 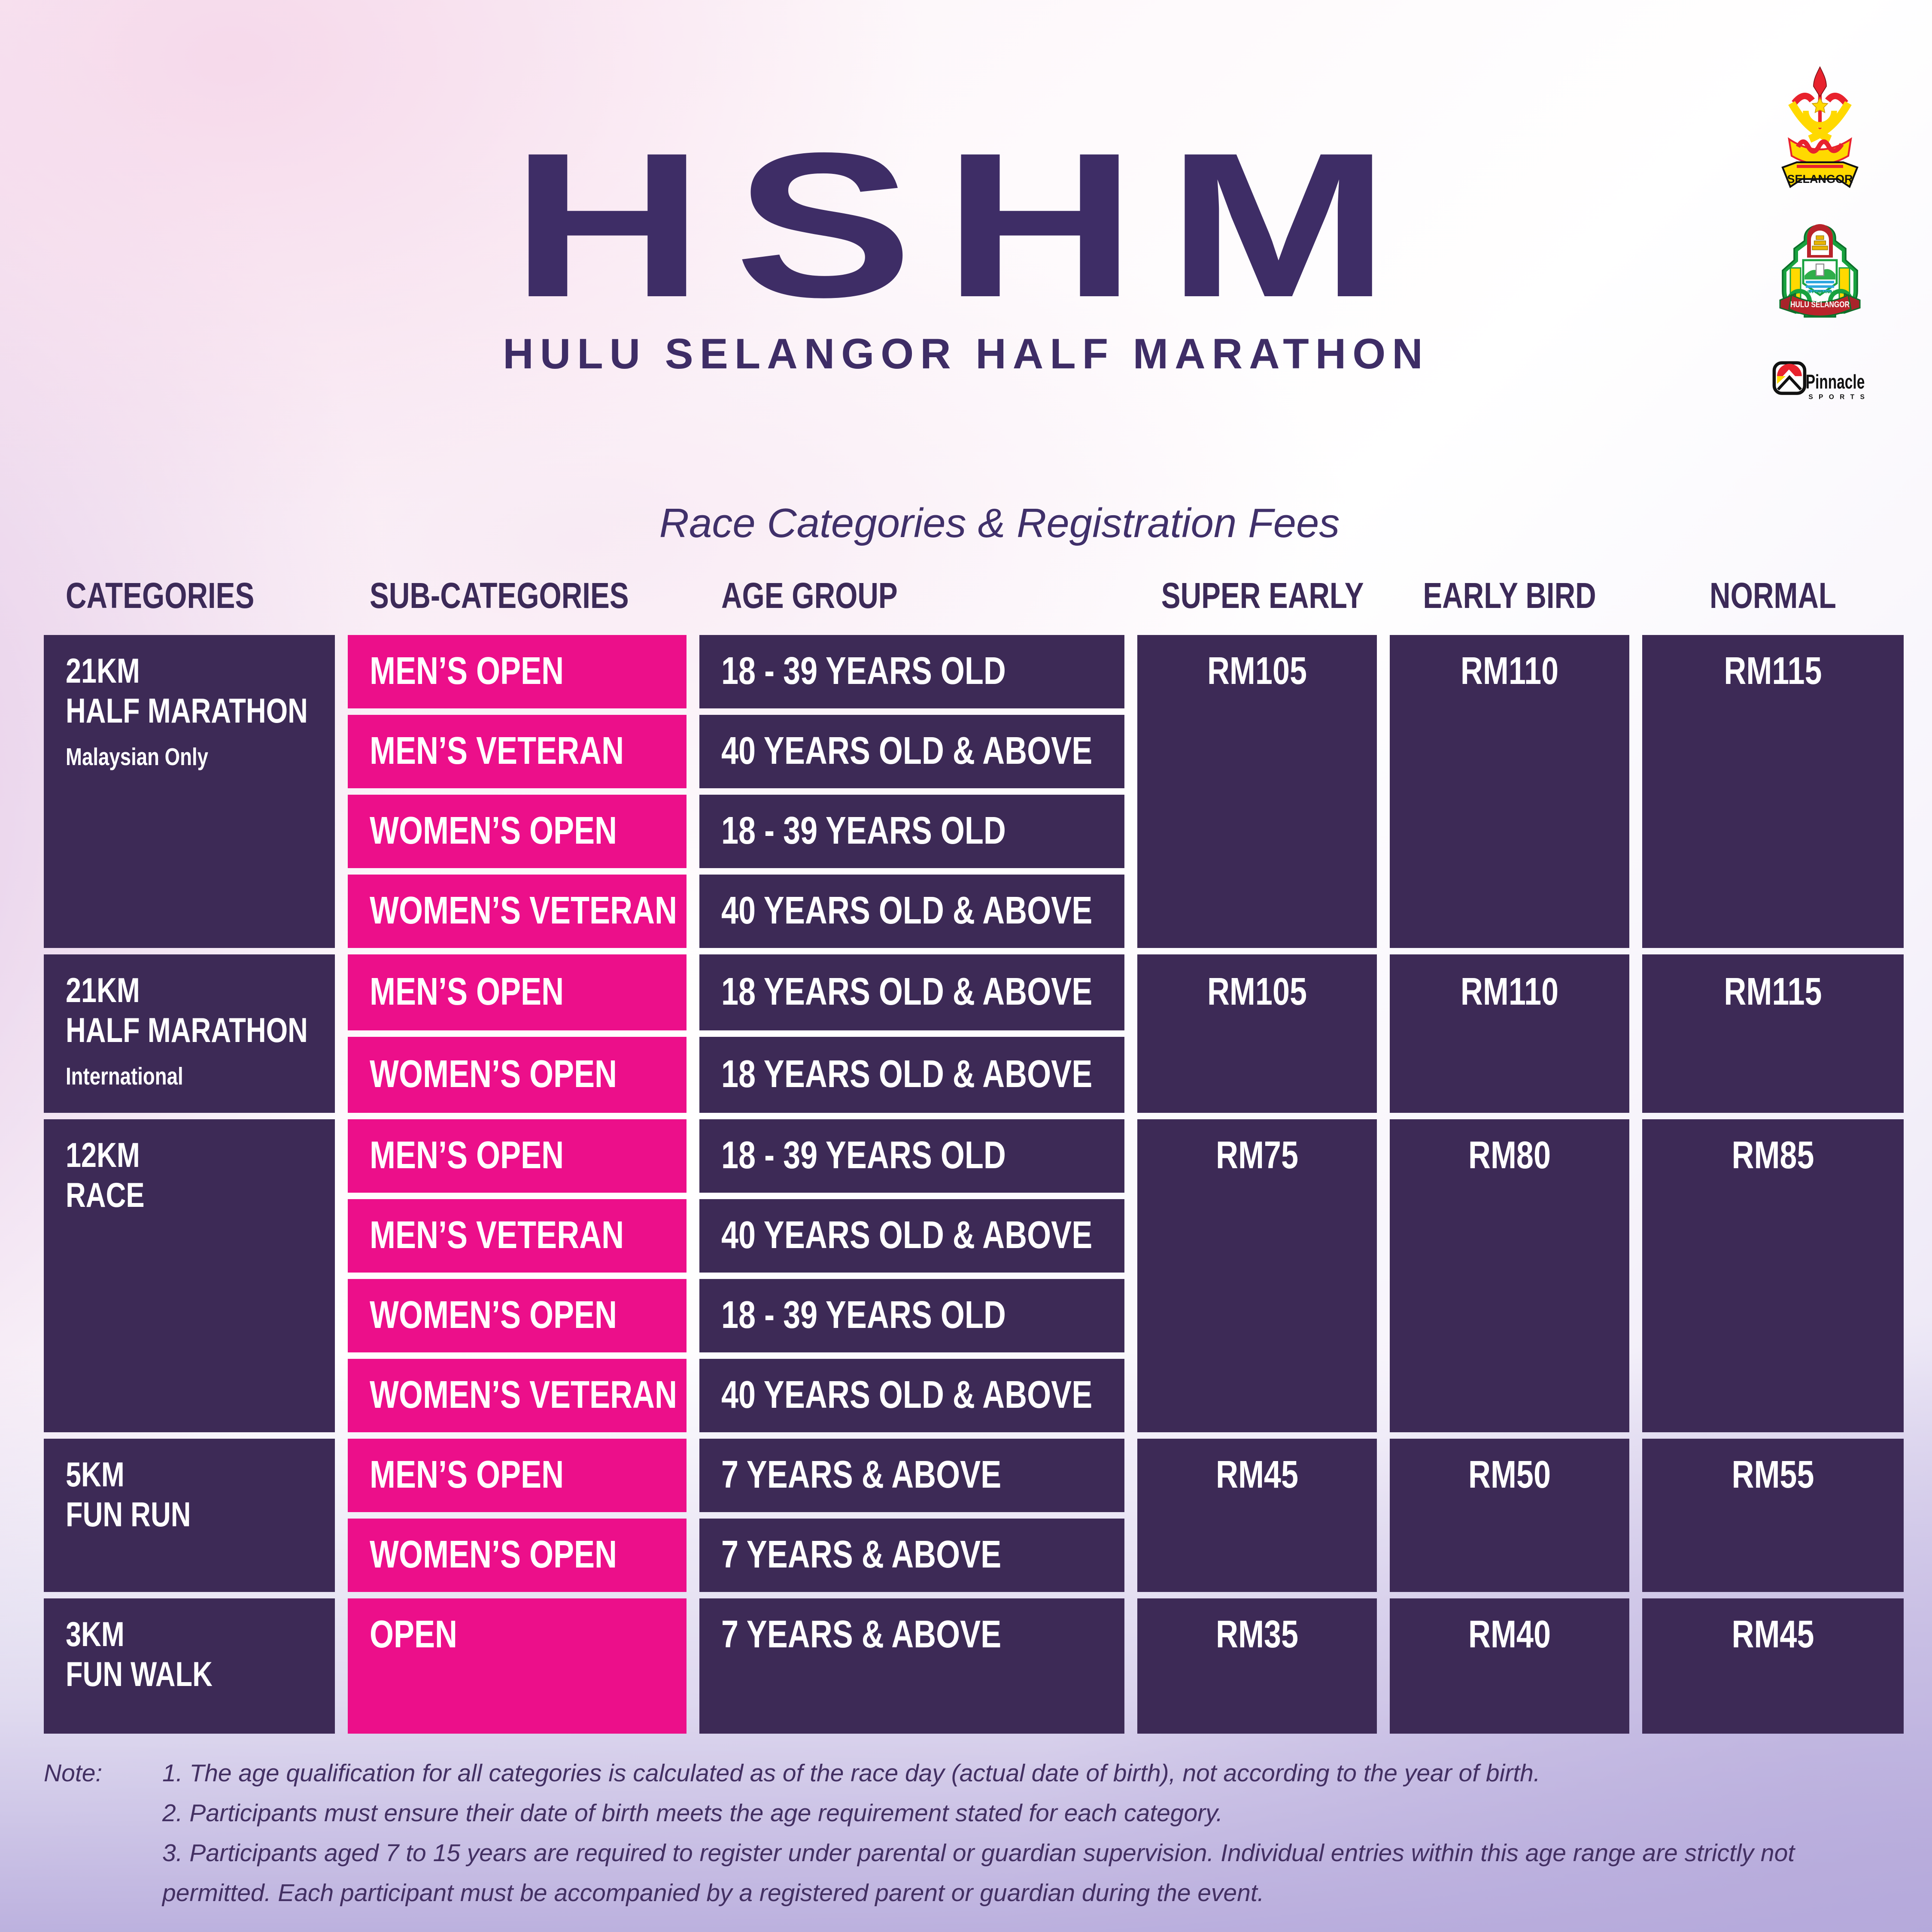 What do you see at coordinates (74, 1775) in the screenshot?
I see `note-label: Note:` at bounding box center [74, 1775].